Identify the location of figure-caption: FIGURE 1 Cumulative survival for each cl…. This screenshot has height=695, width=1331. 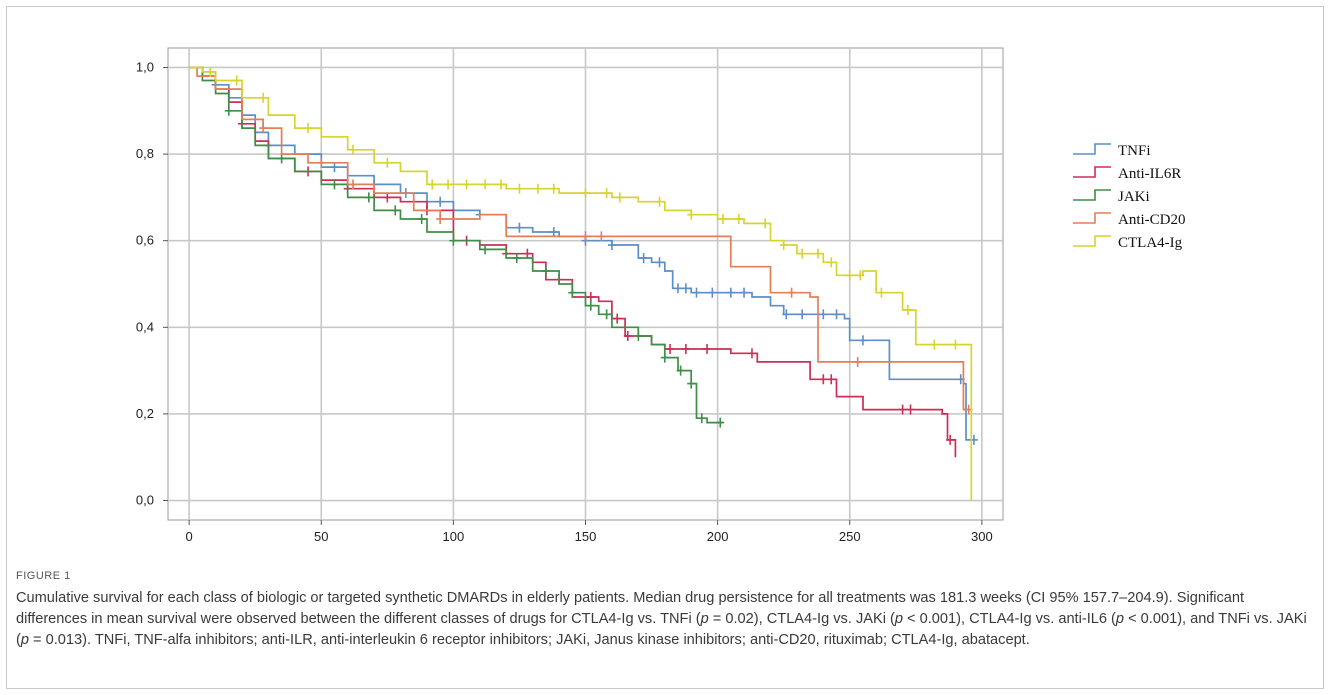
(666, 610).